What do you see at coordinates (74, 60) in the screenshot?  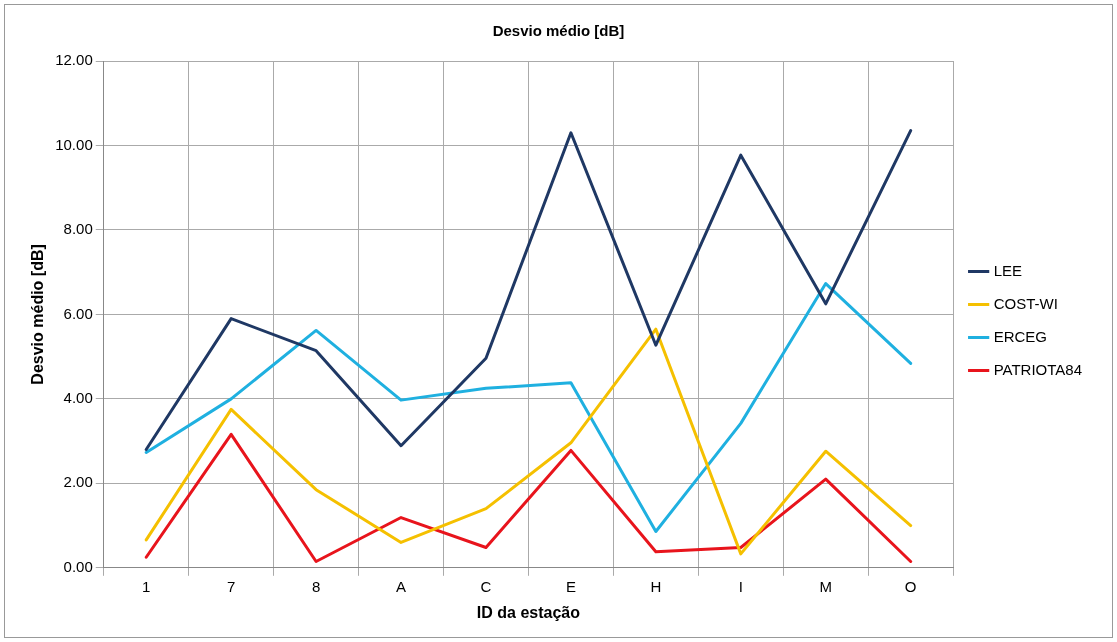 I see `y-tick-label: 12.00` at bounding box center [74, 60].